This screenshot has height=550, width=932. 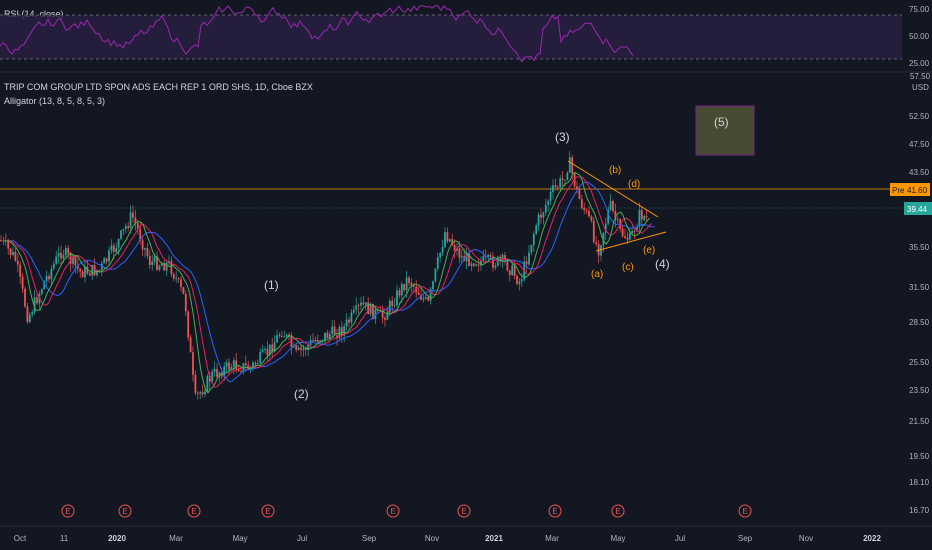 I want to click on rsi-band, so click(x=451, y=37).